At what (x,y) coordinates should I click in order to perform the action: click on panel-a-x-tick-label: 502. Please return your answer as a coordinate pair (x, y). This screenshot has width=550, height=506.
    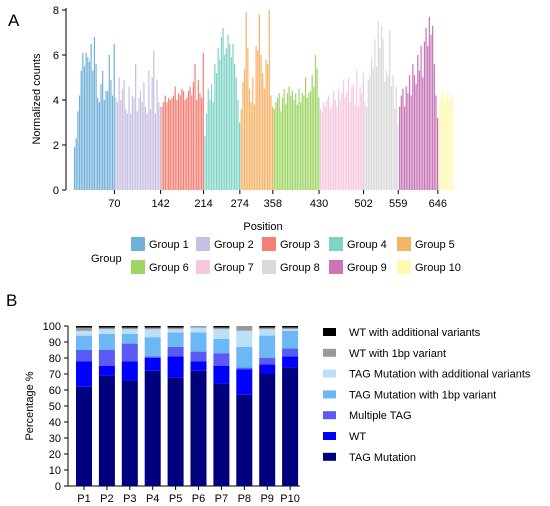
    Looking at the image, I should click on (363, 204).